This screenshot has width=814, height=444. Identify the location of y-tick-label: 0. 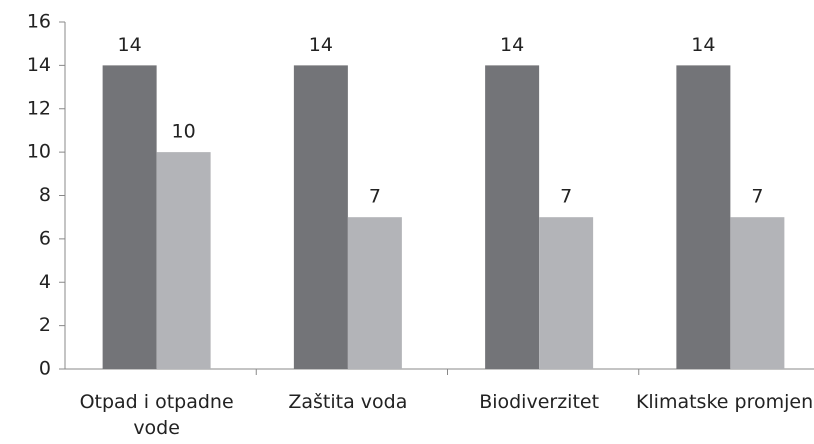
(45, 369).